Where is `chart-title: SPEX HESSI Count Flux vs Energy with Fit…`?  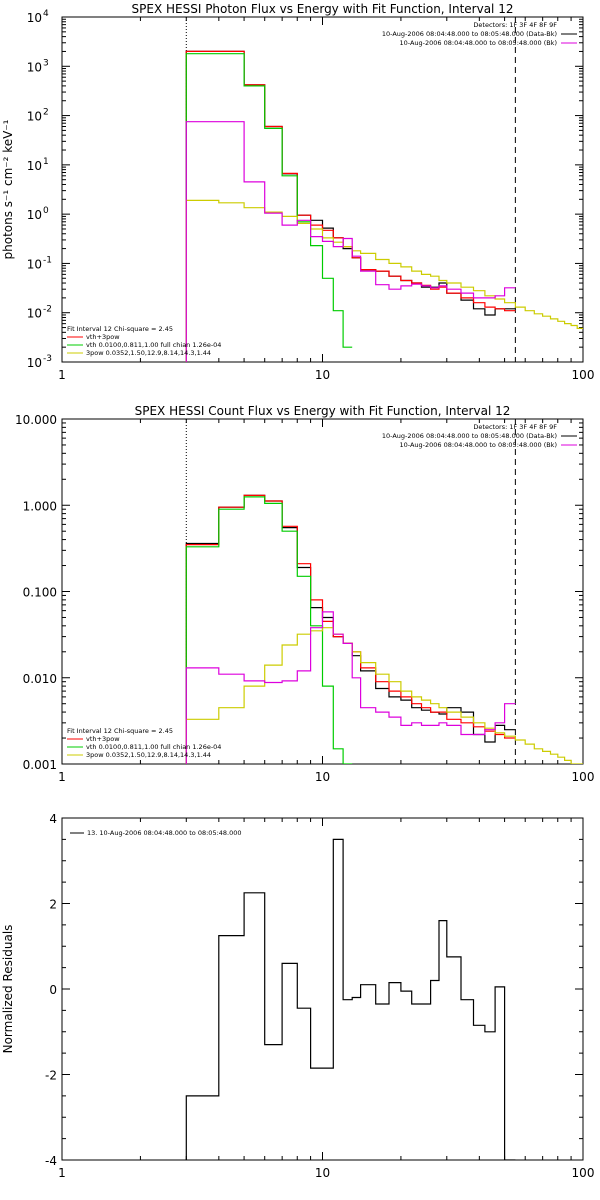 chart-title: SPEX HESSI Count Flux vs Energy with Fit… is located at coordinates (323, 411).